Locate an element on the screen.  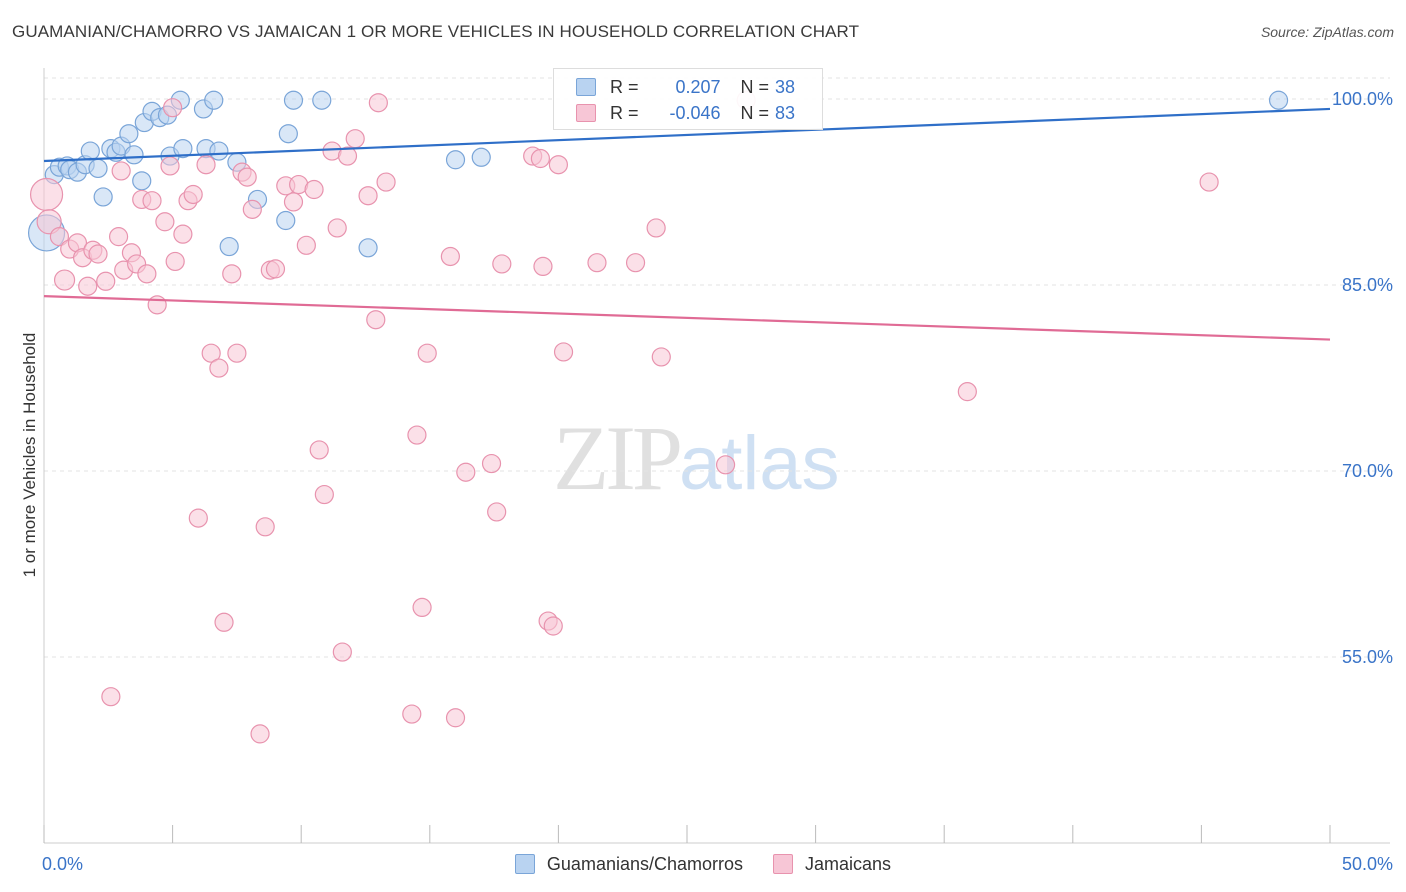
legend-row-jamaicans: R = -0.046 N = 83 is located at coordinates (685, 113).